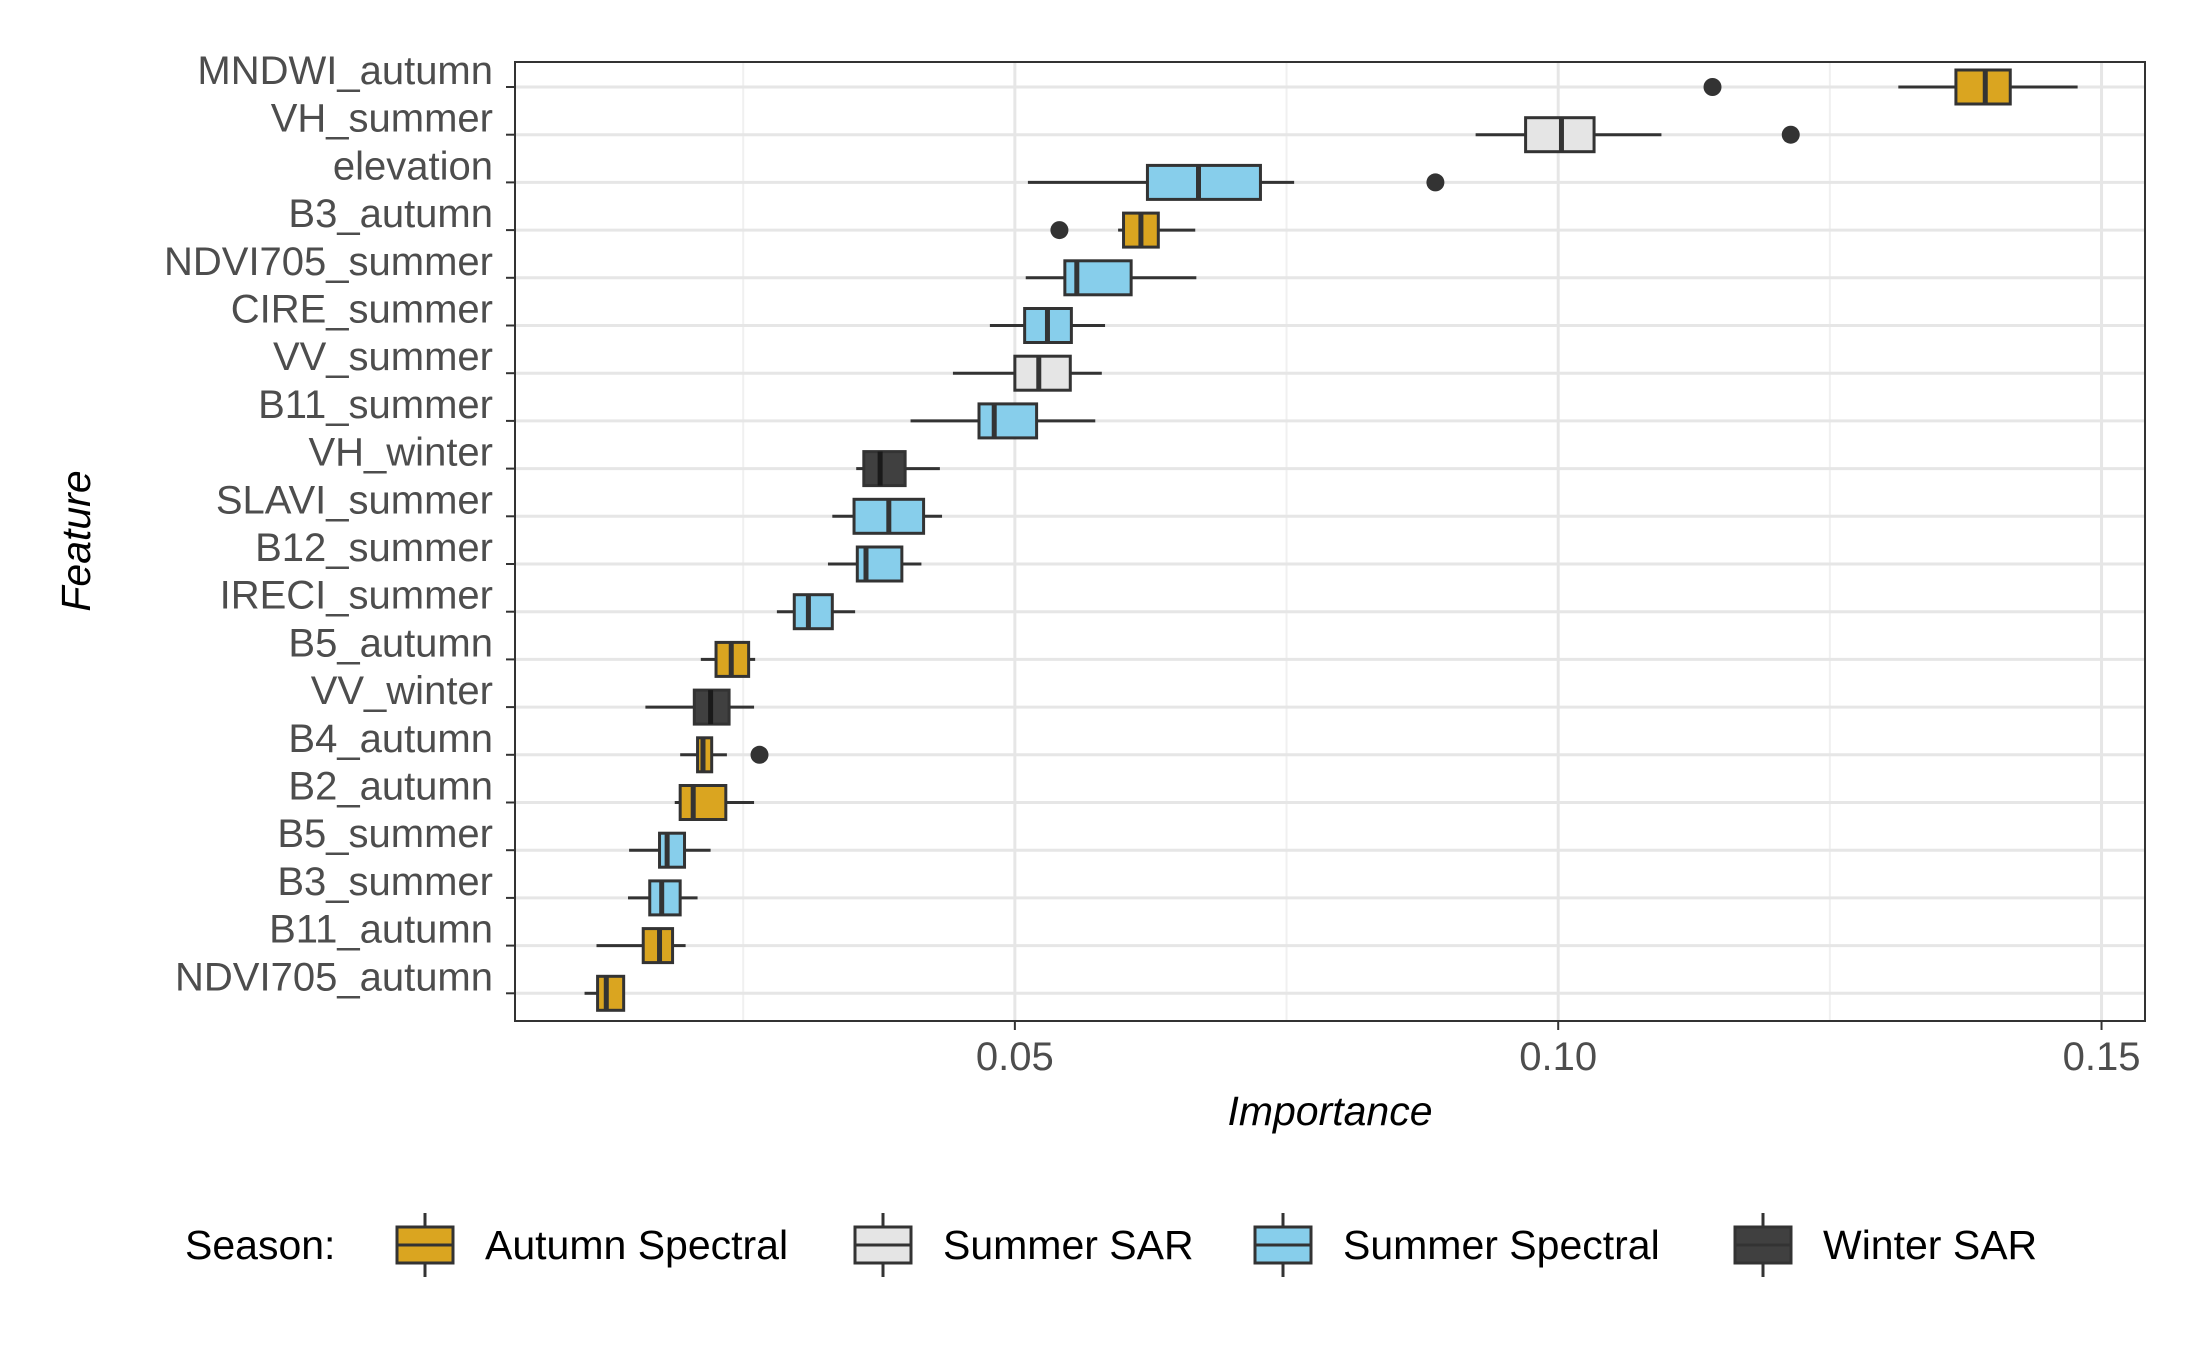 The width and height of the screenshot is (2187, 1351). I want to click on legend-item: Autumn Spectral, so click(591, 1245).